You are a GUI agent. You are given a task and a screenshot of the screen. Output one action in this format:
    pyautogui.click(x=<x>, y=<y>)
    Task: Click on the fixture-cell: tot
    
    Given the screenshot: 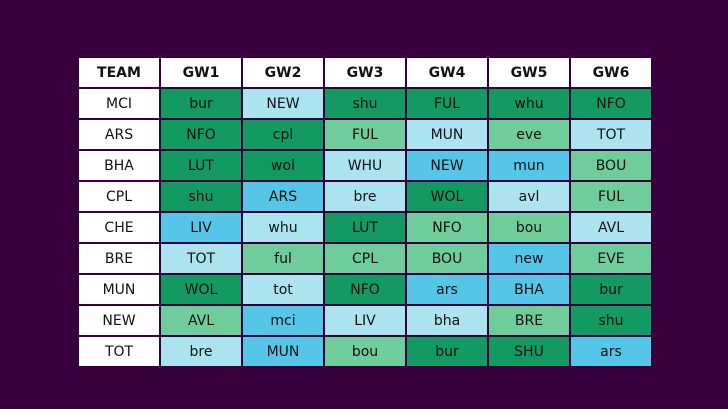 What is the action you would take?
    pyautogui.click(x=283, y=289)
    